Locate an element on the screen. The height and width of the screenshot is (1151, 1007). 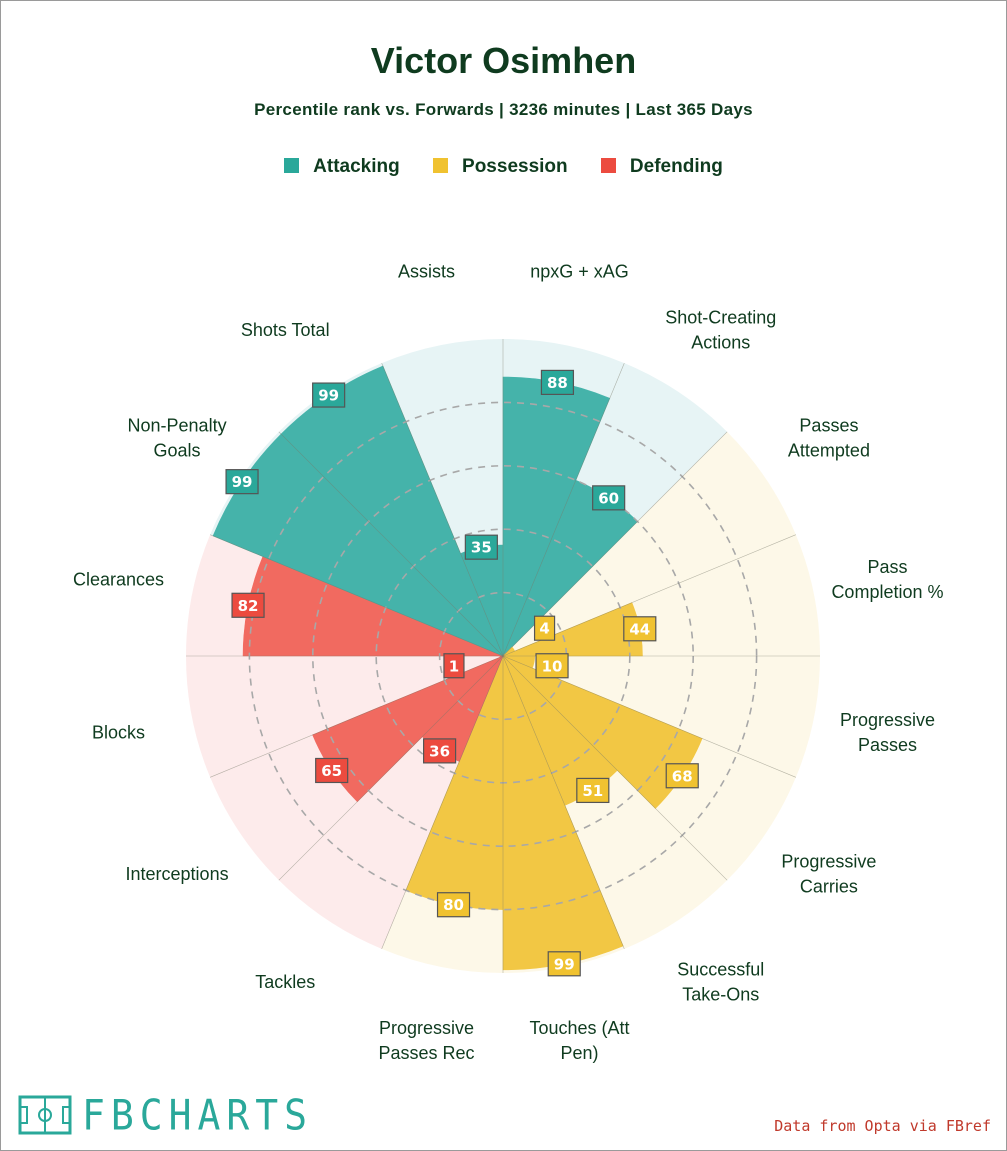
value-badge-passes-attempted: 4 is located at coordinates (544, 628).